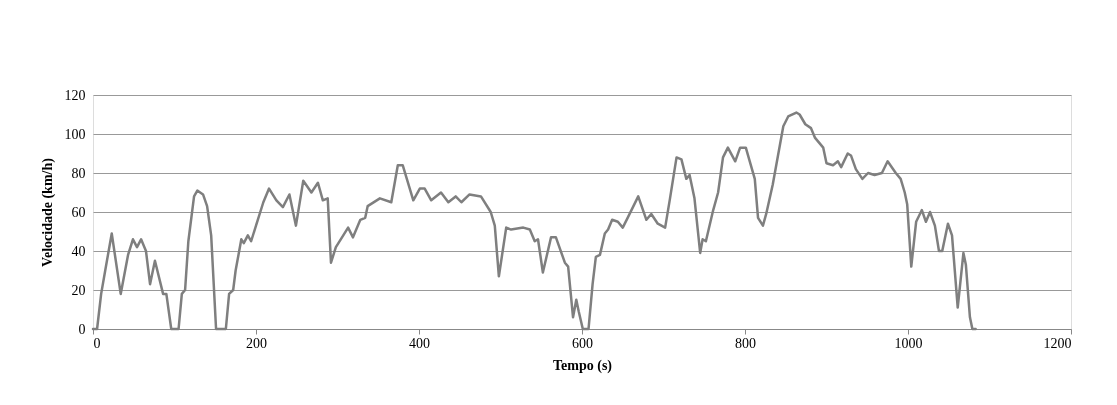 This screenshot has width=1117, height=405. Describe the element at coordinates (583, 365) in the screenshot. I see `x-axis-title: Tempo (s)` at that location.